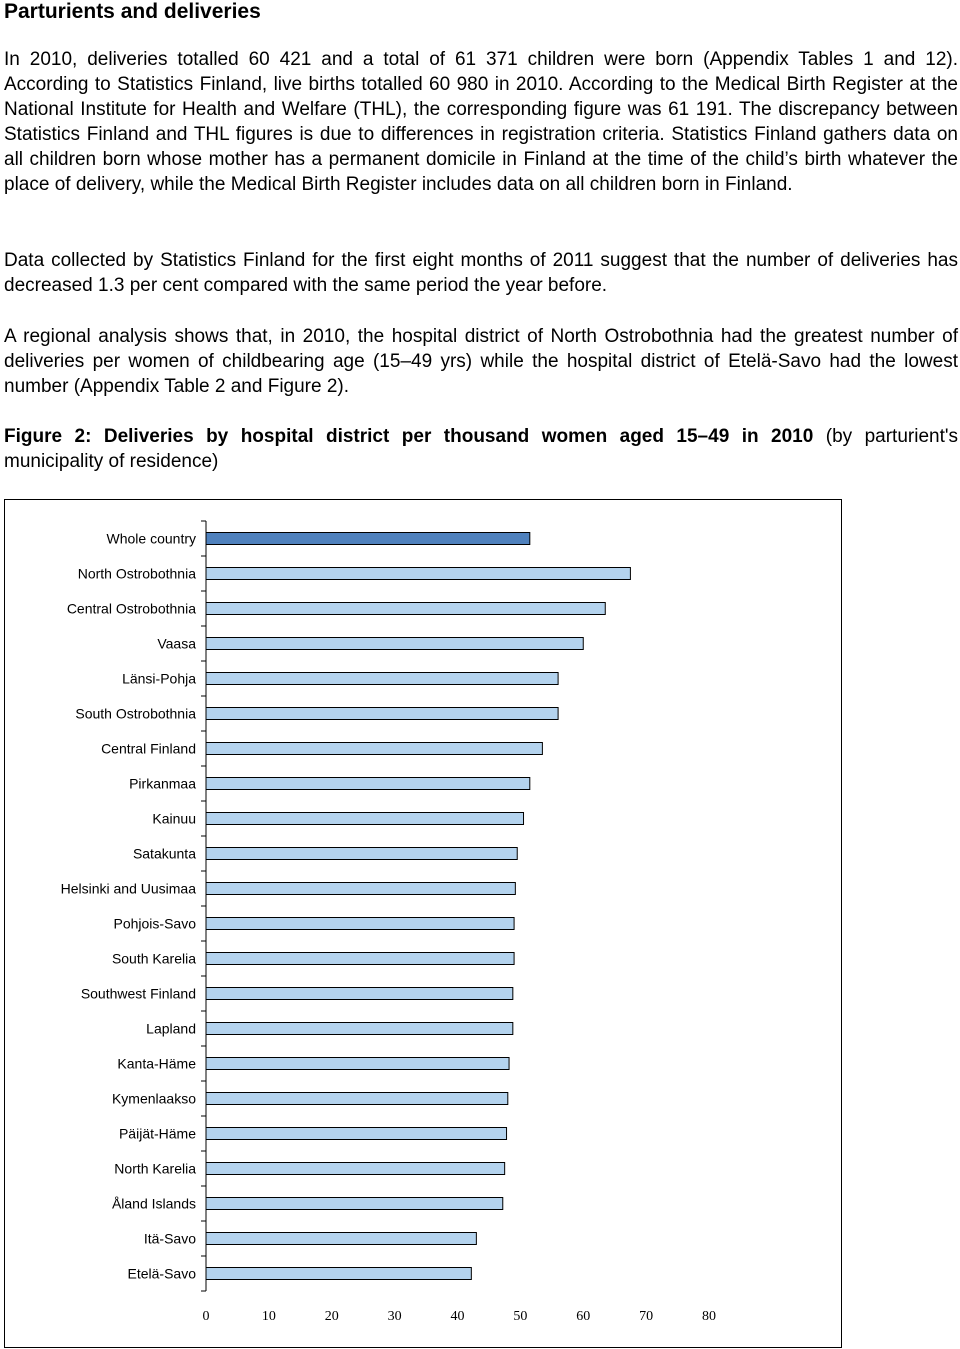  What do you see at coordinates (171, 1029) in the screenshot?
I see `category-label: Lapland` at bounding box center [171, 1029].